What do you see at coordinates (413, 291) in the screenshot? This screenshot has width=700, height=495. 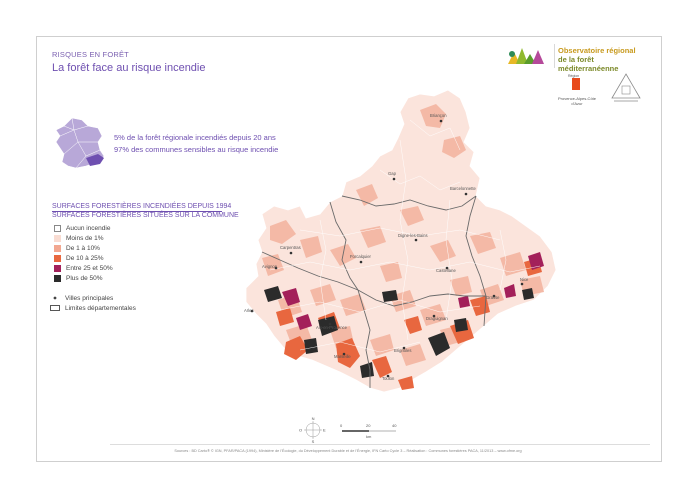 I see `class-25-50-patches` at bounding box center [413, 291].